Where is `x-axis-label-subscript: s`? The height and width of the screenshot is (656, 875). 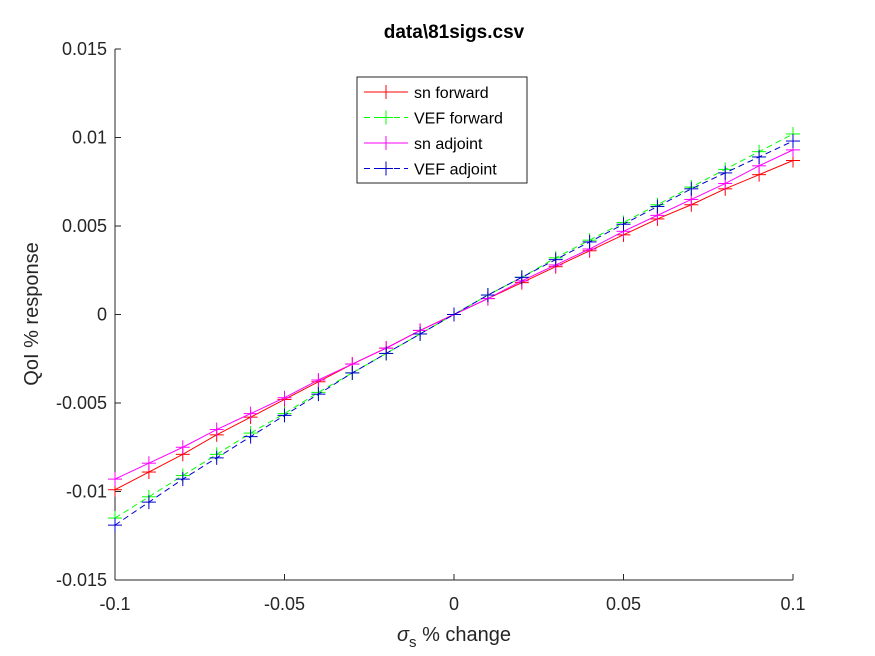 x-axis-label-subscript: s is located at coordinates (413, 642).